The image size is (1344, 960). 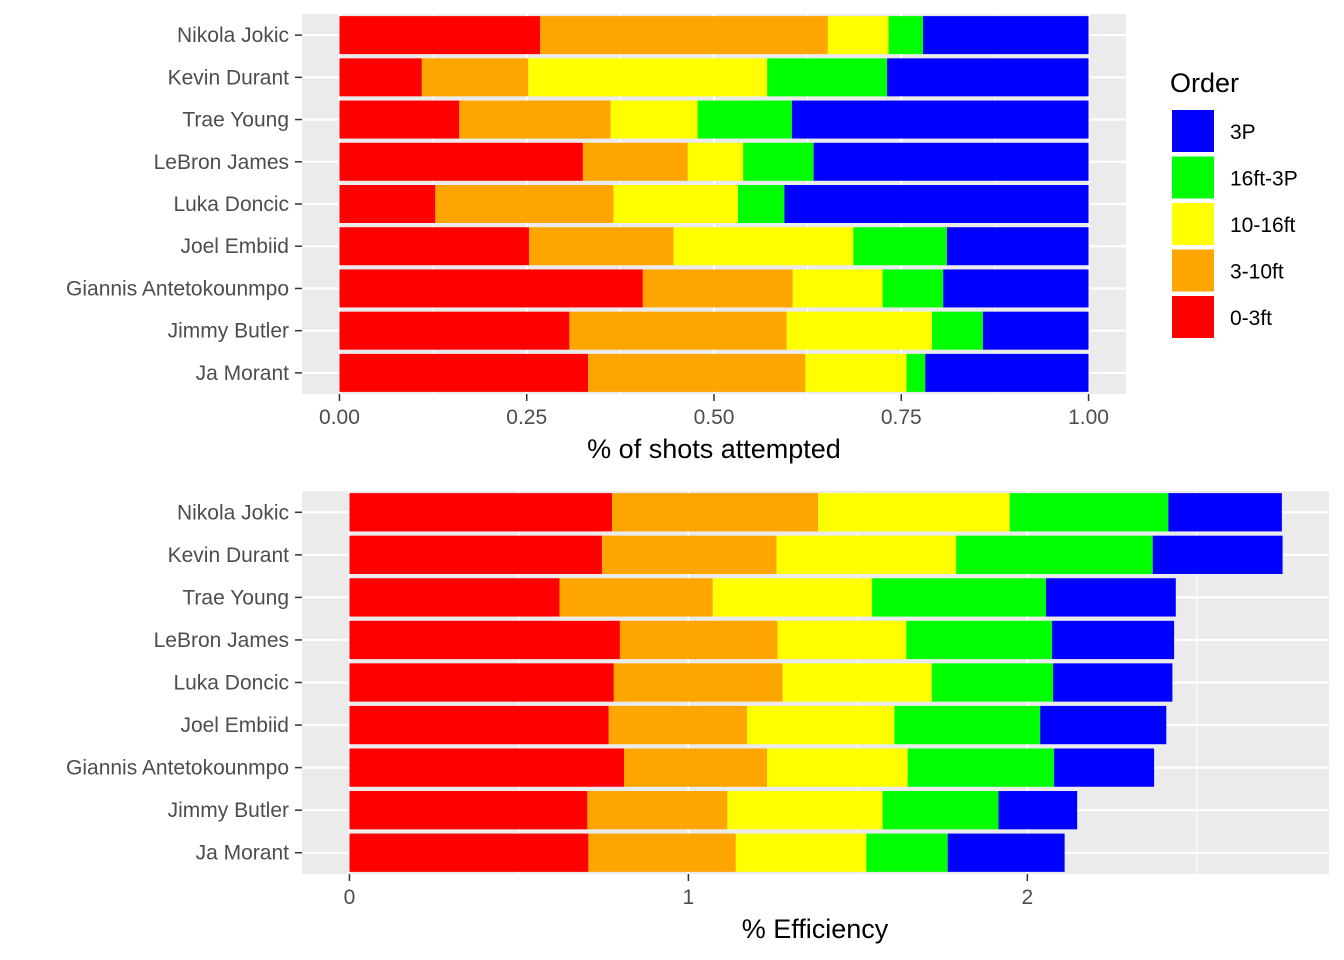 I want to click on attempt-bar-giannis-antetokounmpo-16ft-3p, so click(x=913, y=288).